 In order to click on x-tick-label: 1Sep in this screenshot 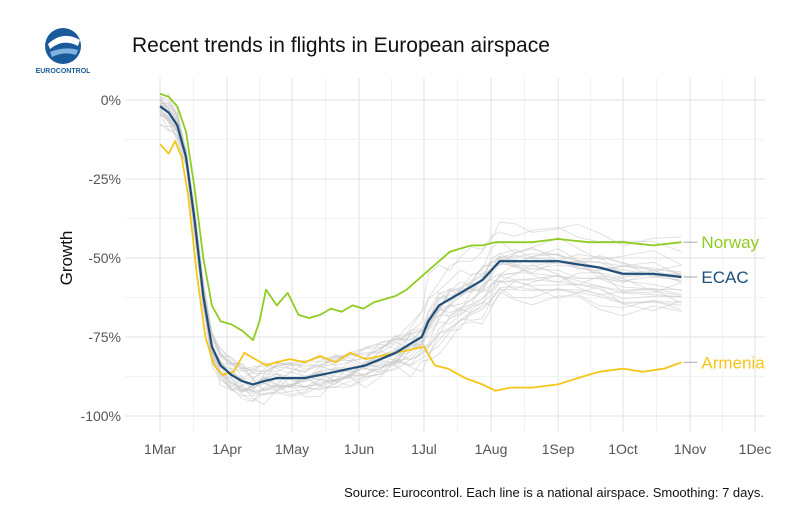, I will do `click(558, 449)`.